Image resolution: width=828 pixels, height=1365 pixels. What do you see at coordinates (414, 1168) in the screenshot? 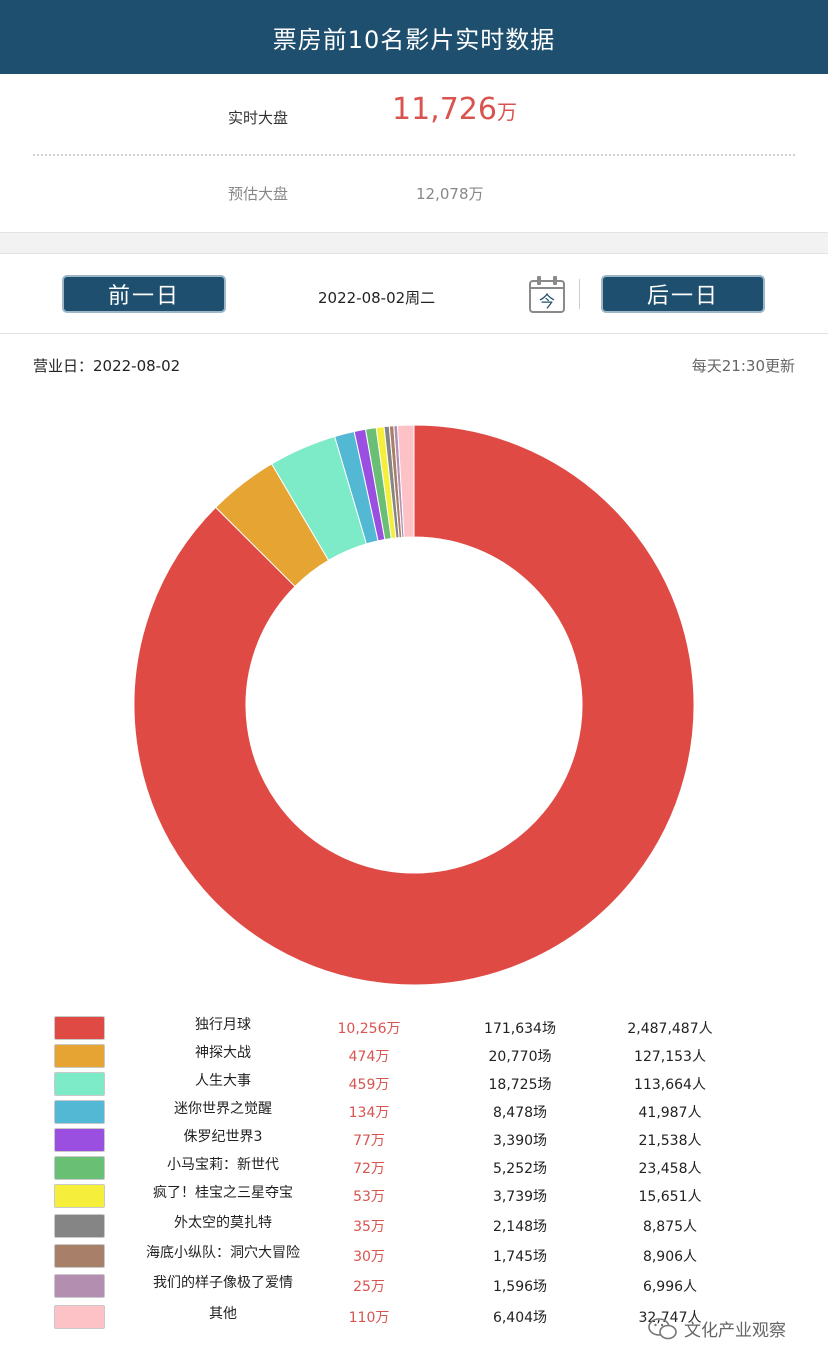
I see `legend-row: 小马宝莉：新世代 72万 5,252场 23,458人` at bounding box center [414, 1168].